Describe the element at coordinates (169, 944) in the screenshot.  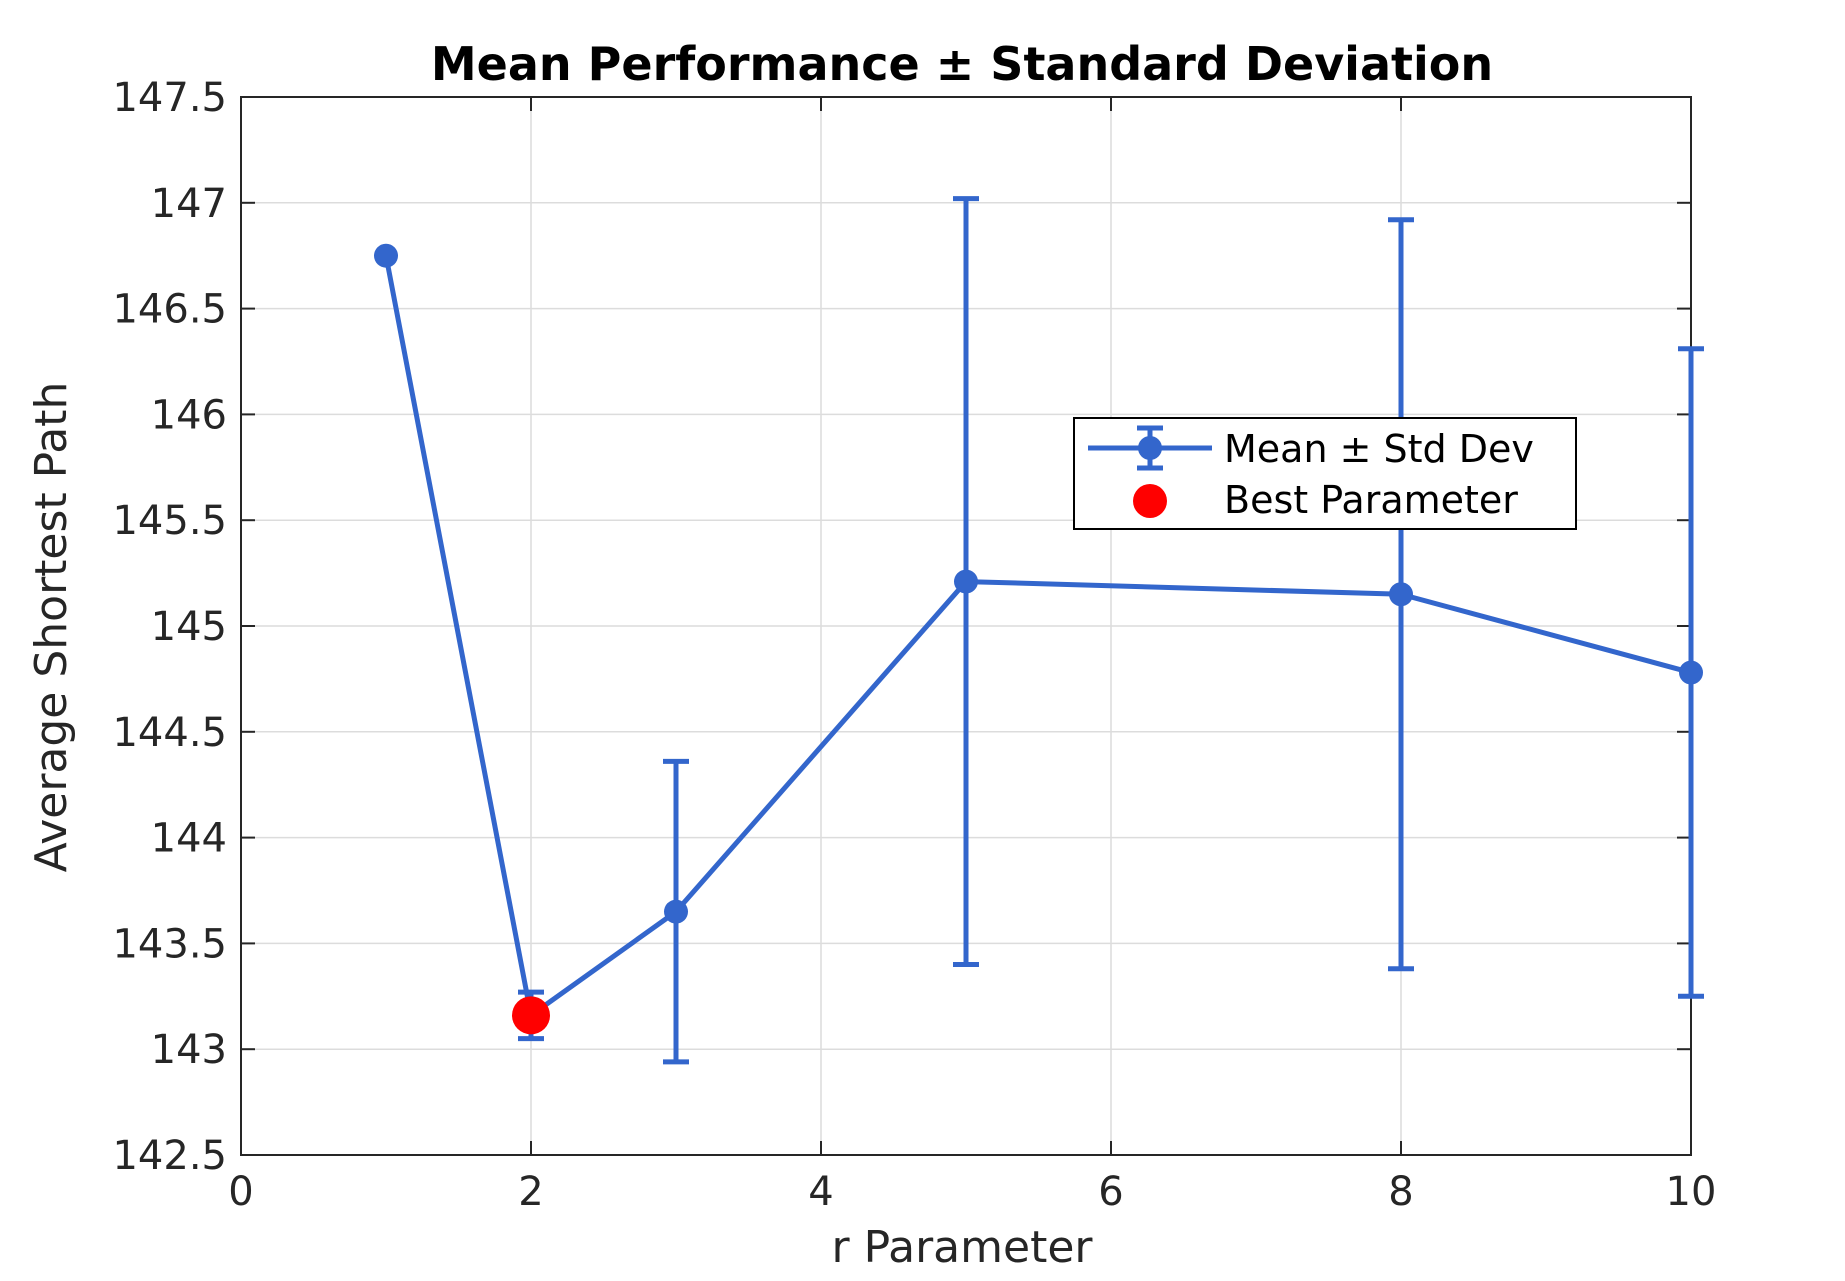
I see `y-tick-label: 143.5` at that location.